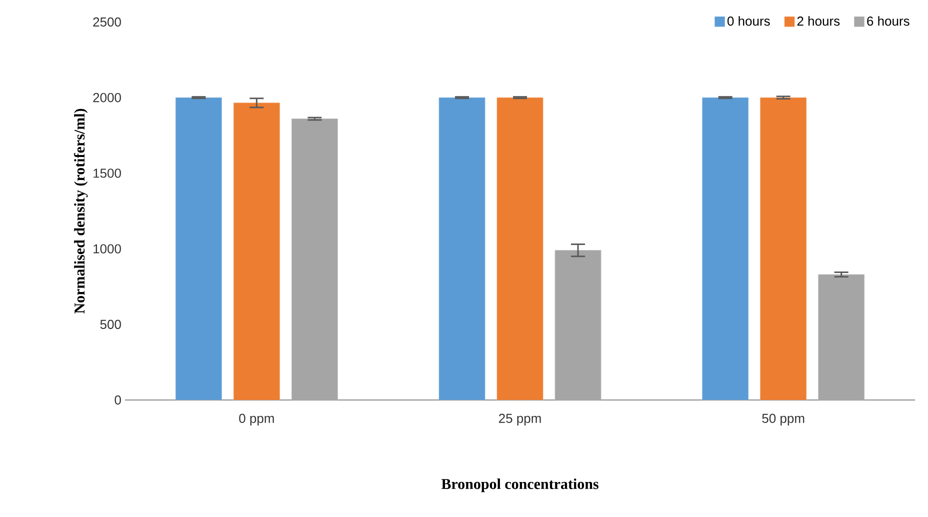 This screenshot has width=928, height=517. What do you see at coordinates (117, 400) in the screenshot?
I see `y-tick-label: 0` at bounding box center [117, 400].